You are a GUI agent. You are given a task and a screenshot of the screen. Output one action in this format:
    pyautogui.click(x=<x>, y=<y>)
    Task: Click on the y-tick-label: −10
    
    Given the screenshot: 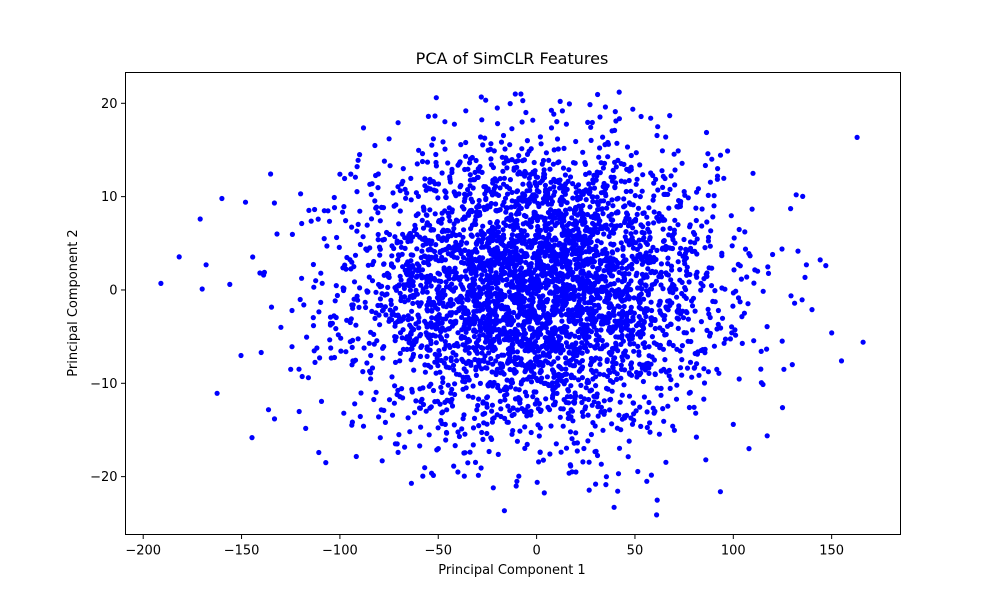 What is the action you would take?
    pyautogui.click(x=103, y=384)
    